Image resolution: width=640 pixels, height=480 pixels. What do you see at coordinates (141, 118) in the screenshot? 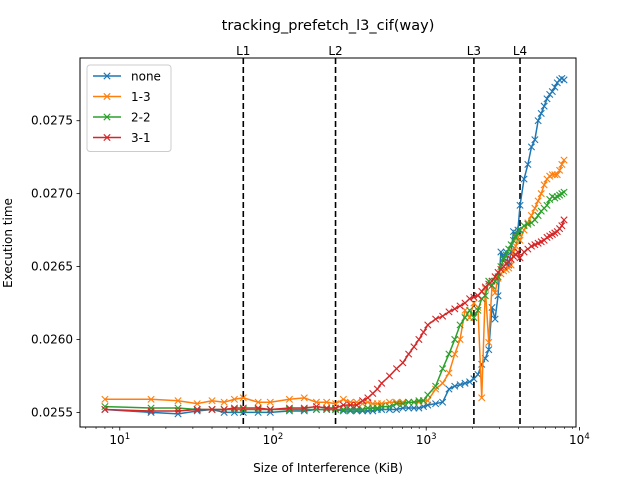
I see `legend-label: 2-2` at bounding box center [141, 118].